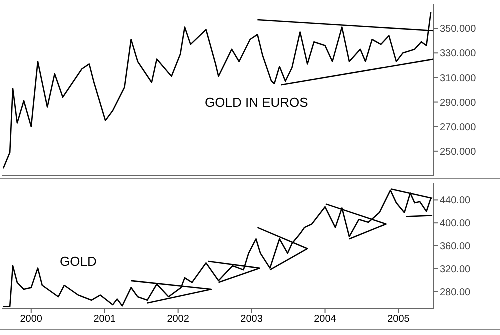 The image size is (500, 335). What do you see at coordinates (178, 320) in the screenshot?
I see `x-tick-label: 2002` at bounding box center [178, 320].